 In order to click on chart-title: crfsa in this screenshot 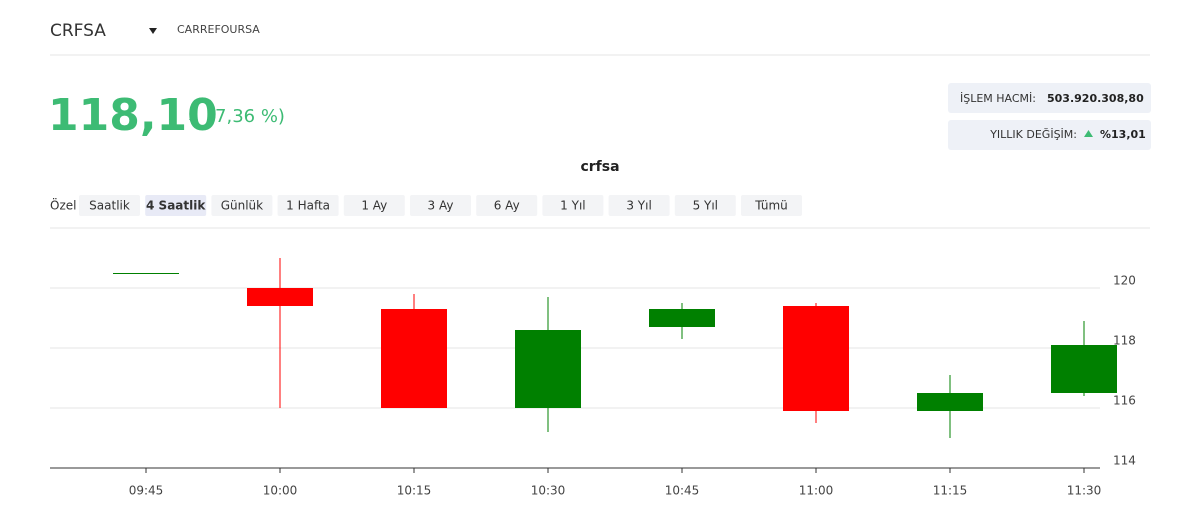, I will do `click(599, 167)`.